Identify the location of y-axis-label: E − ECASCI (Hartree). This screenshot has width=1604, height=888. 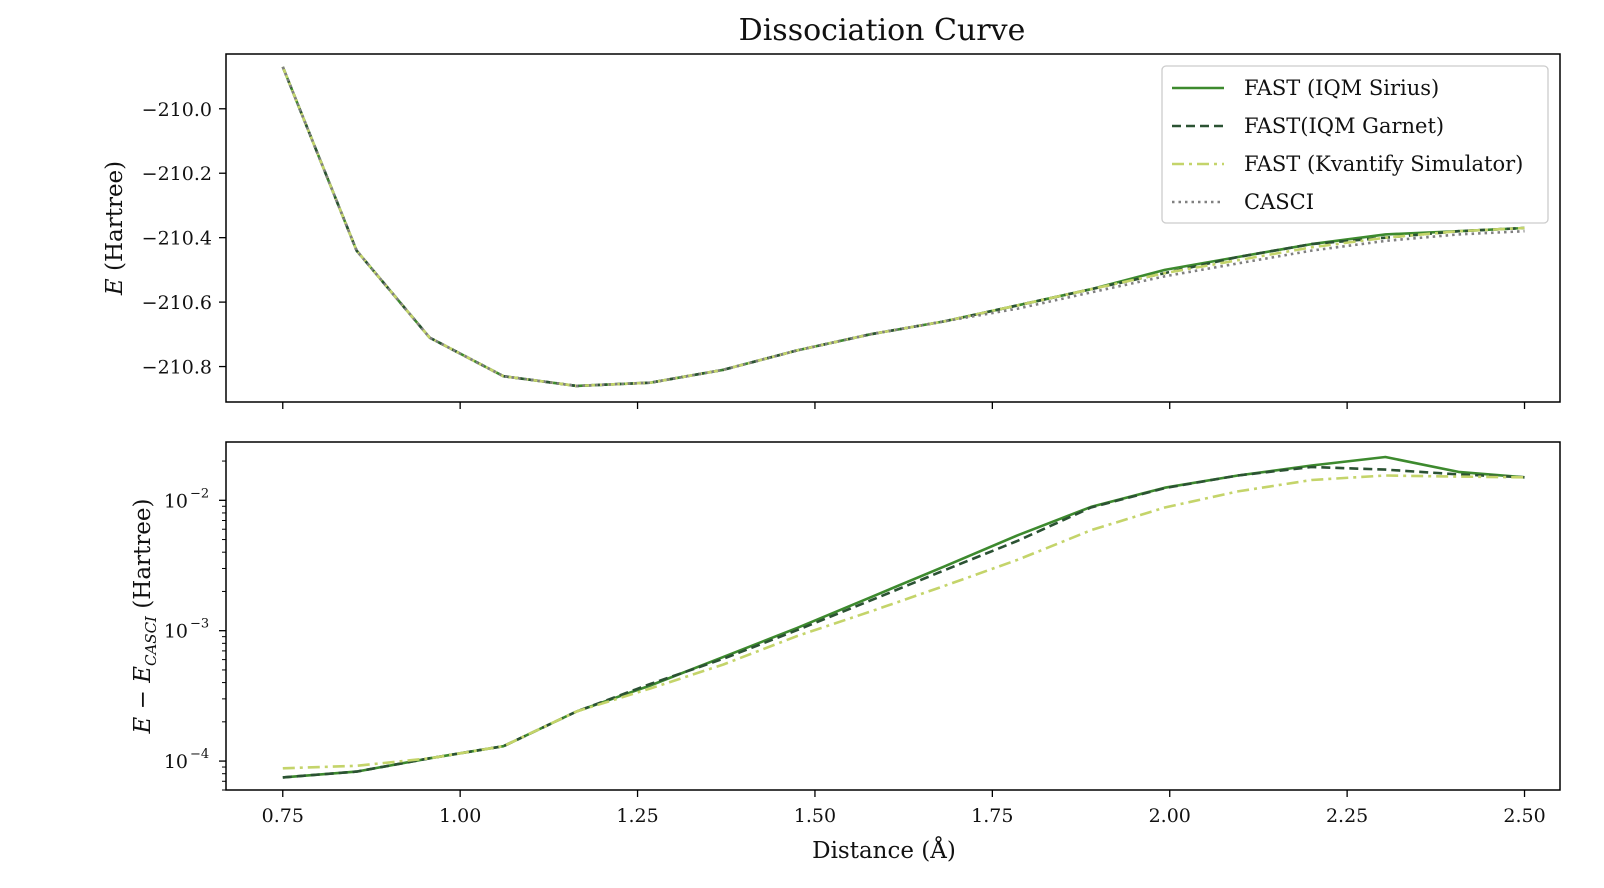
(145, 617).